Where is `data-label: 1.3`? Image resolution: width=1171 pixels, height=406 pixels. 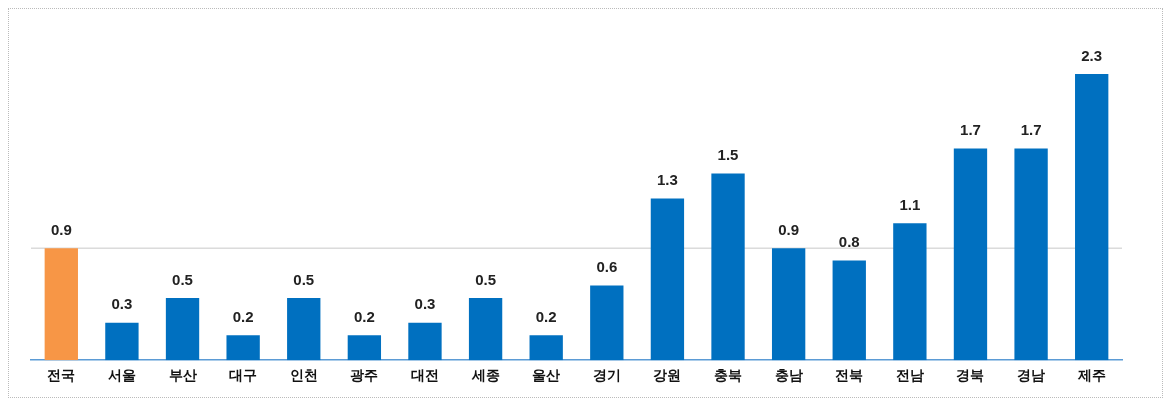 data-label: 1.3 is located at coordinates (667, 180).